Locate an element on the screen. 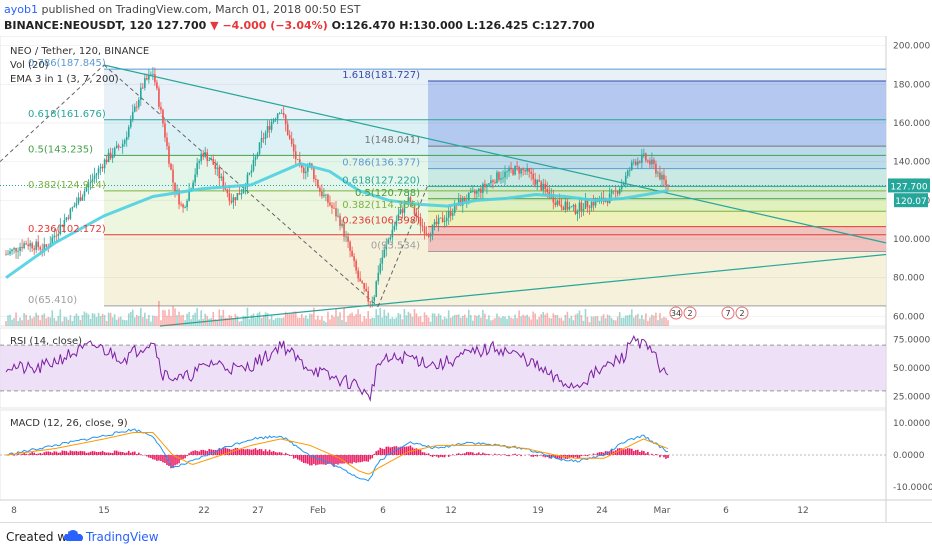 Image resolution: width=932 pixels, height=551 pixels. time-tick-label: 24 is located at coordinates (602, 511).